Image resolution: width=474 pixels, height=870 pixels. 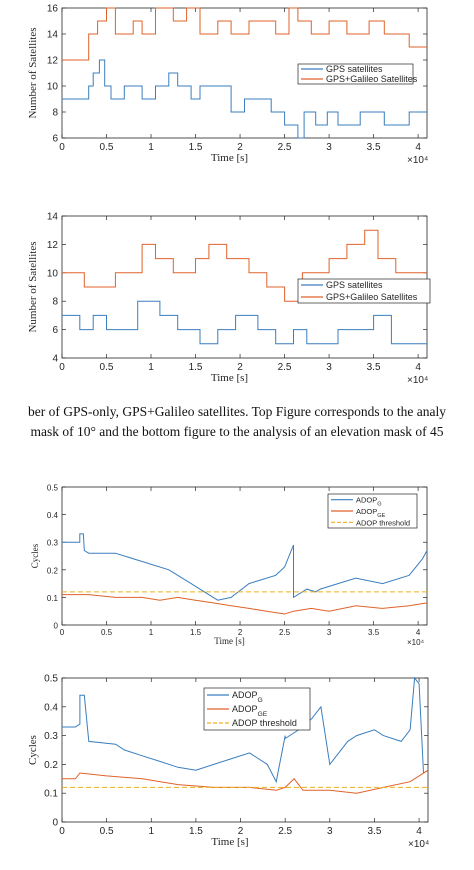 What do you see at coordinates (369, 502) in the screenshot?
I see `legend-entry-label: ADOPG` at bounding box center [369, 502].